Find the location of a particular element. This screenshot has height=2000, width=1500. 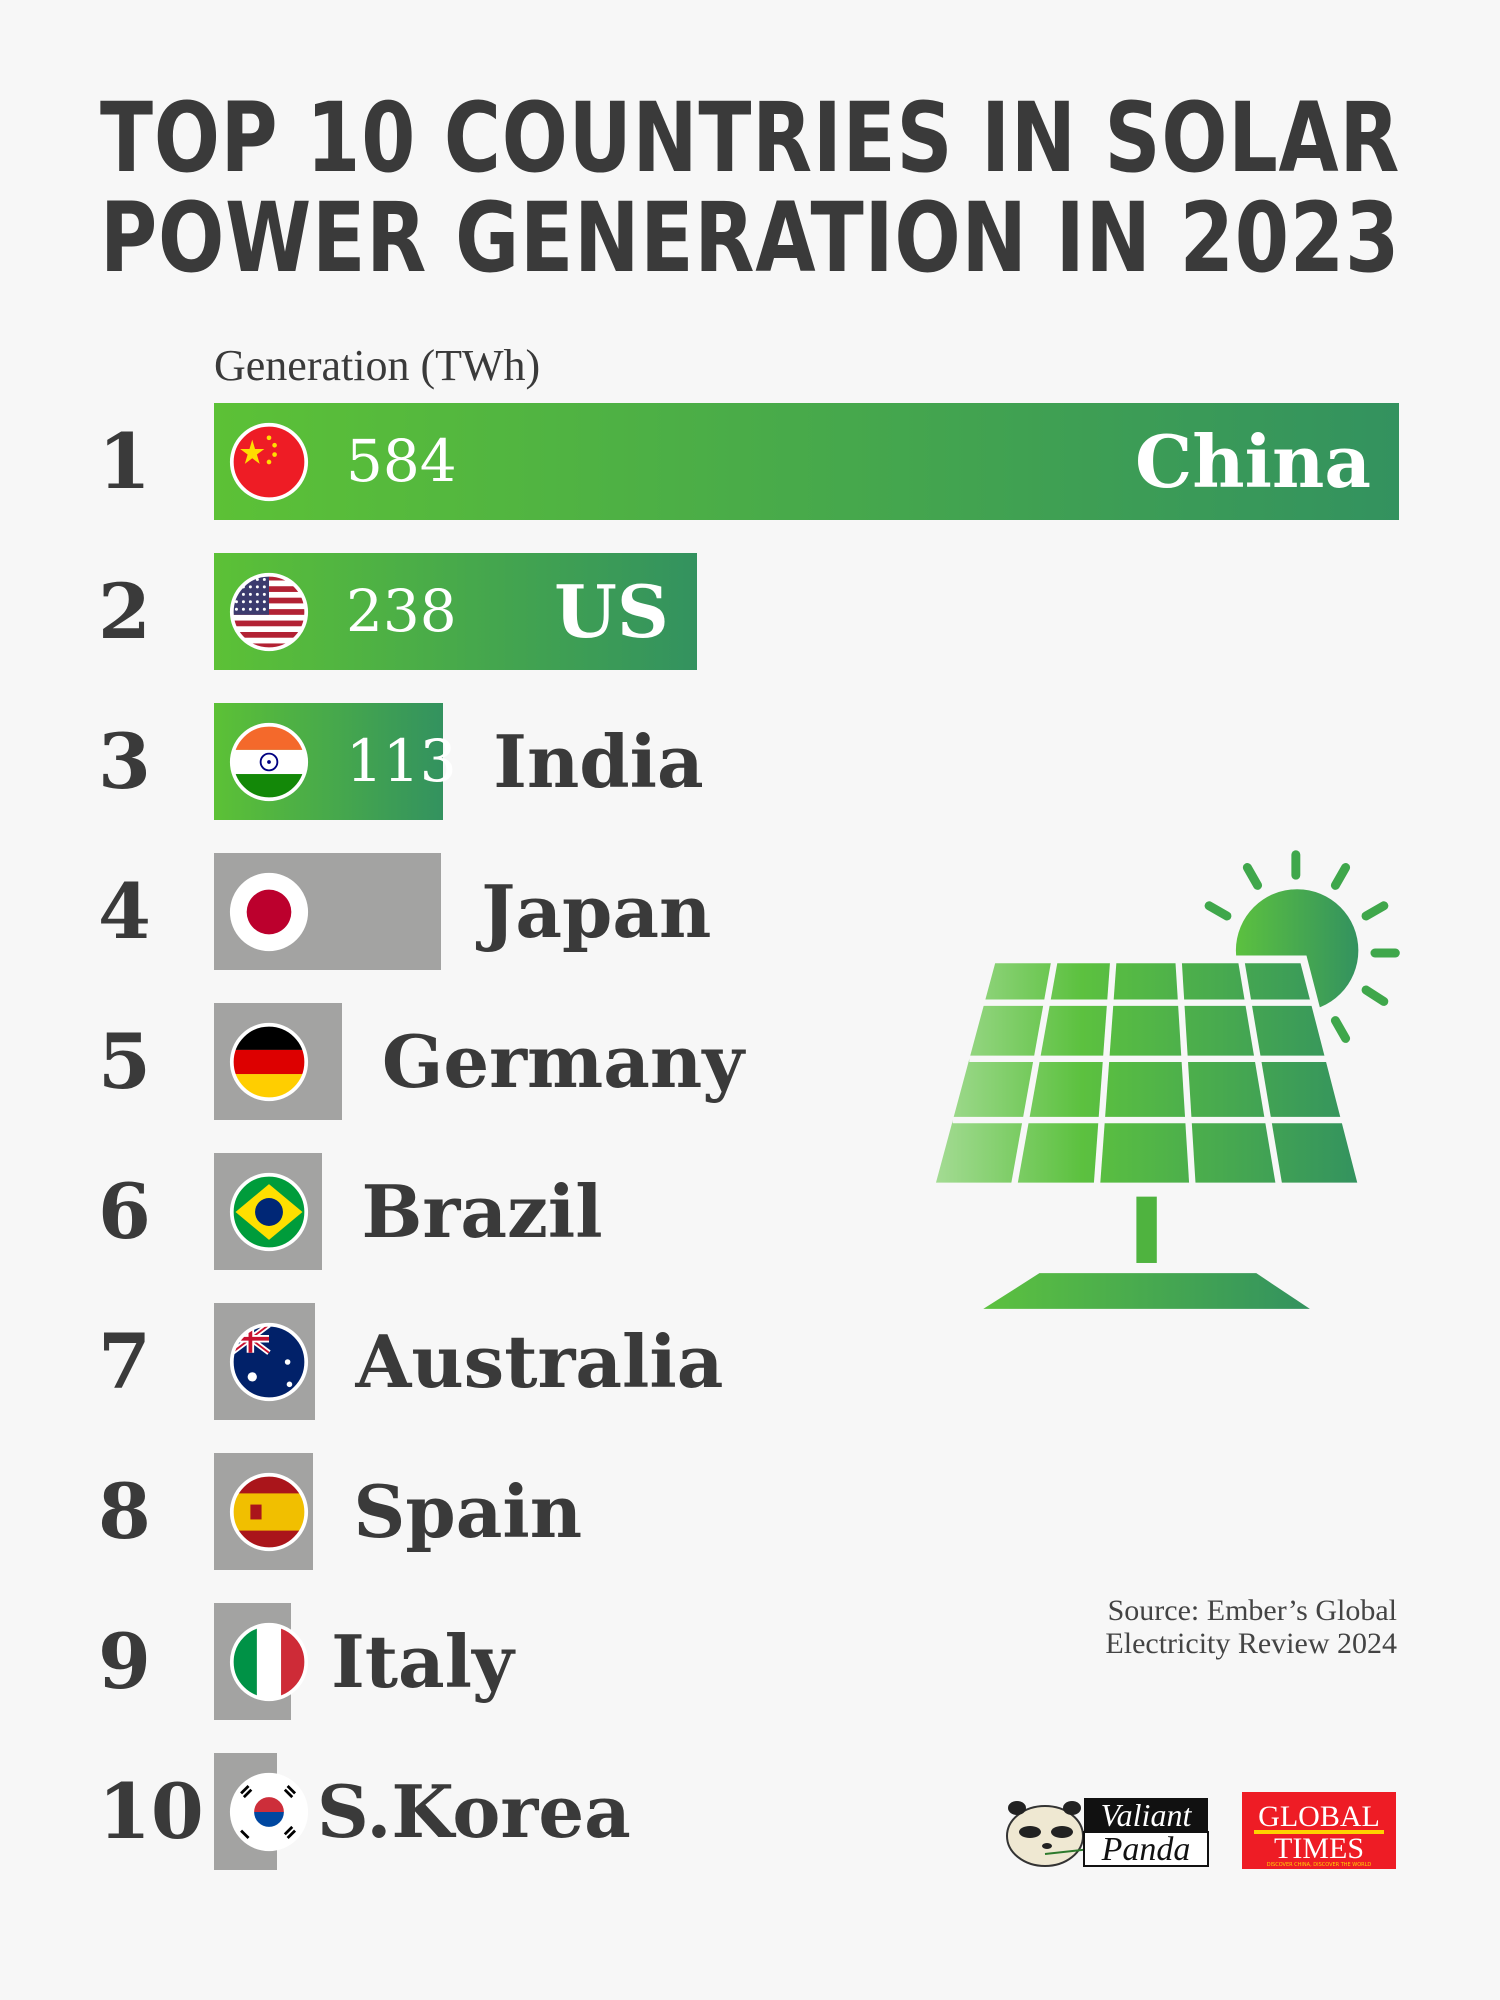

country-label: US is located at coordinates (611, 611).